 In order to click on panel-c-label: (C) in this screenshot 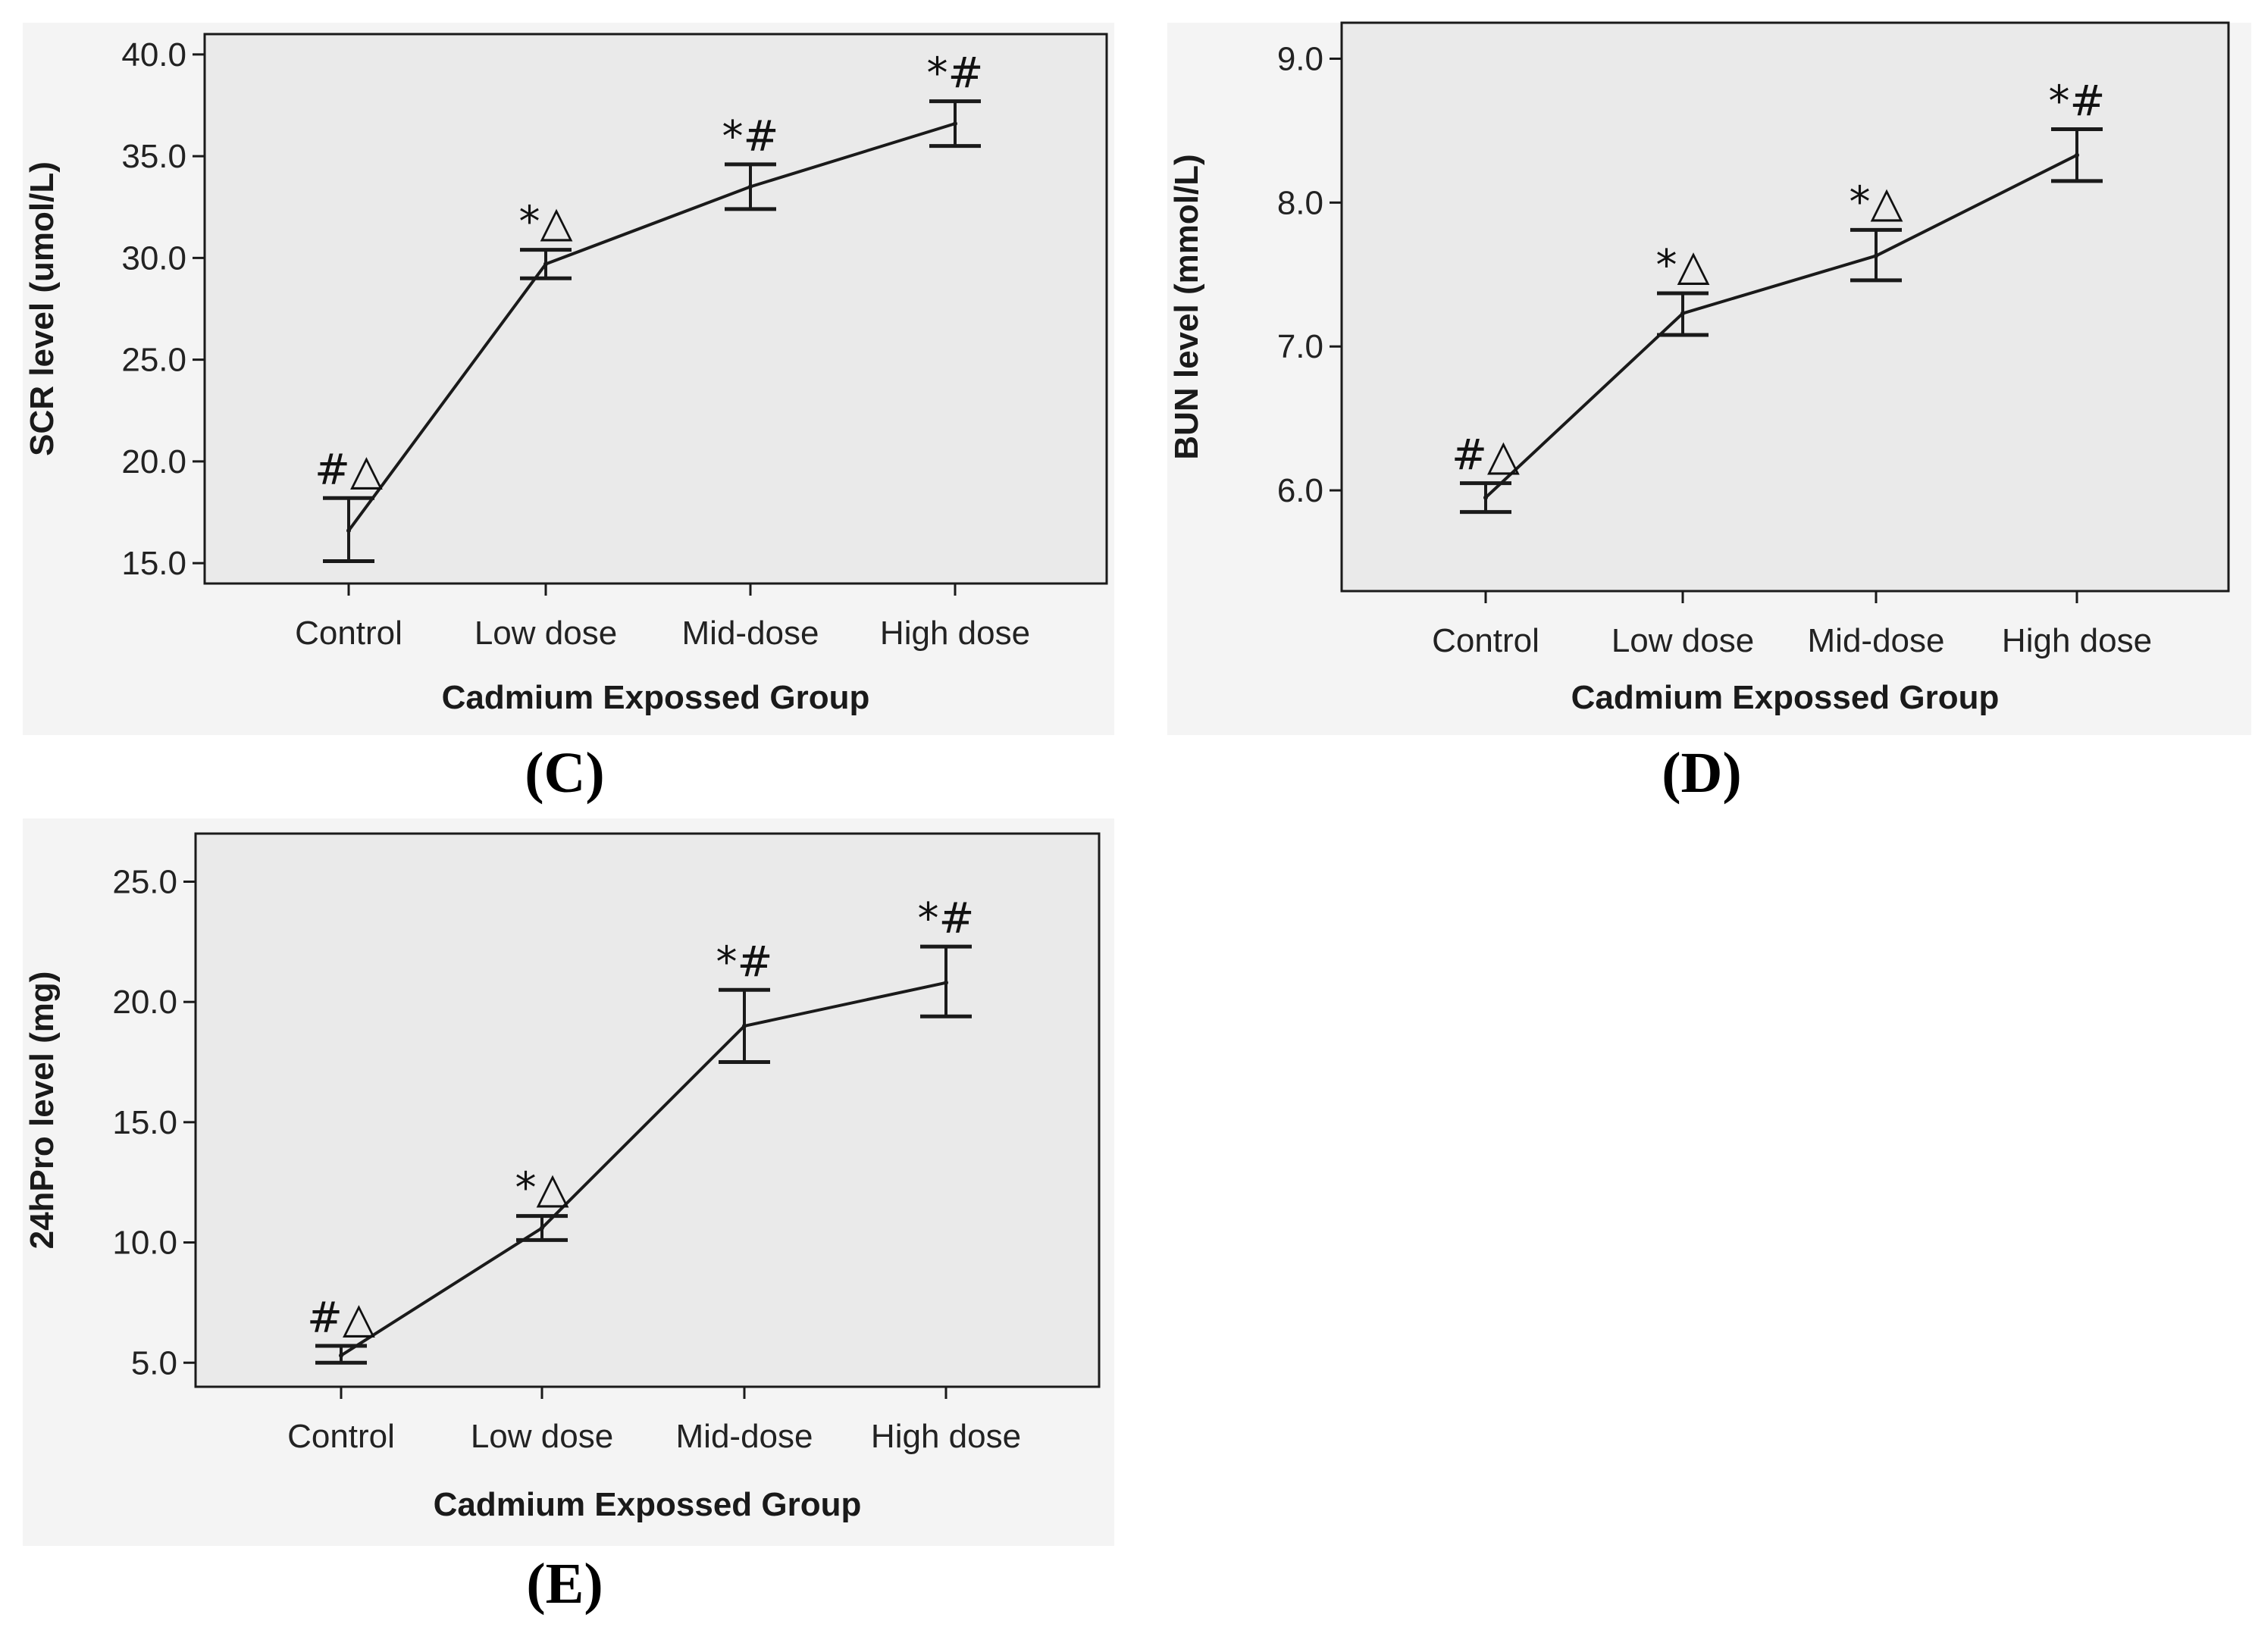, I will do `click(565, 773)`.